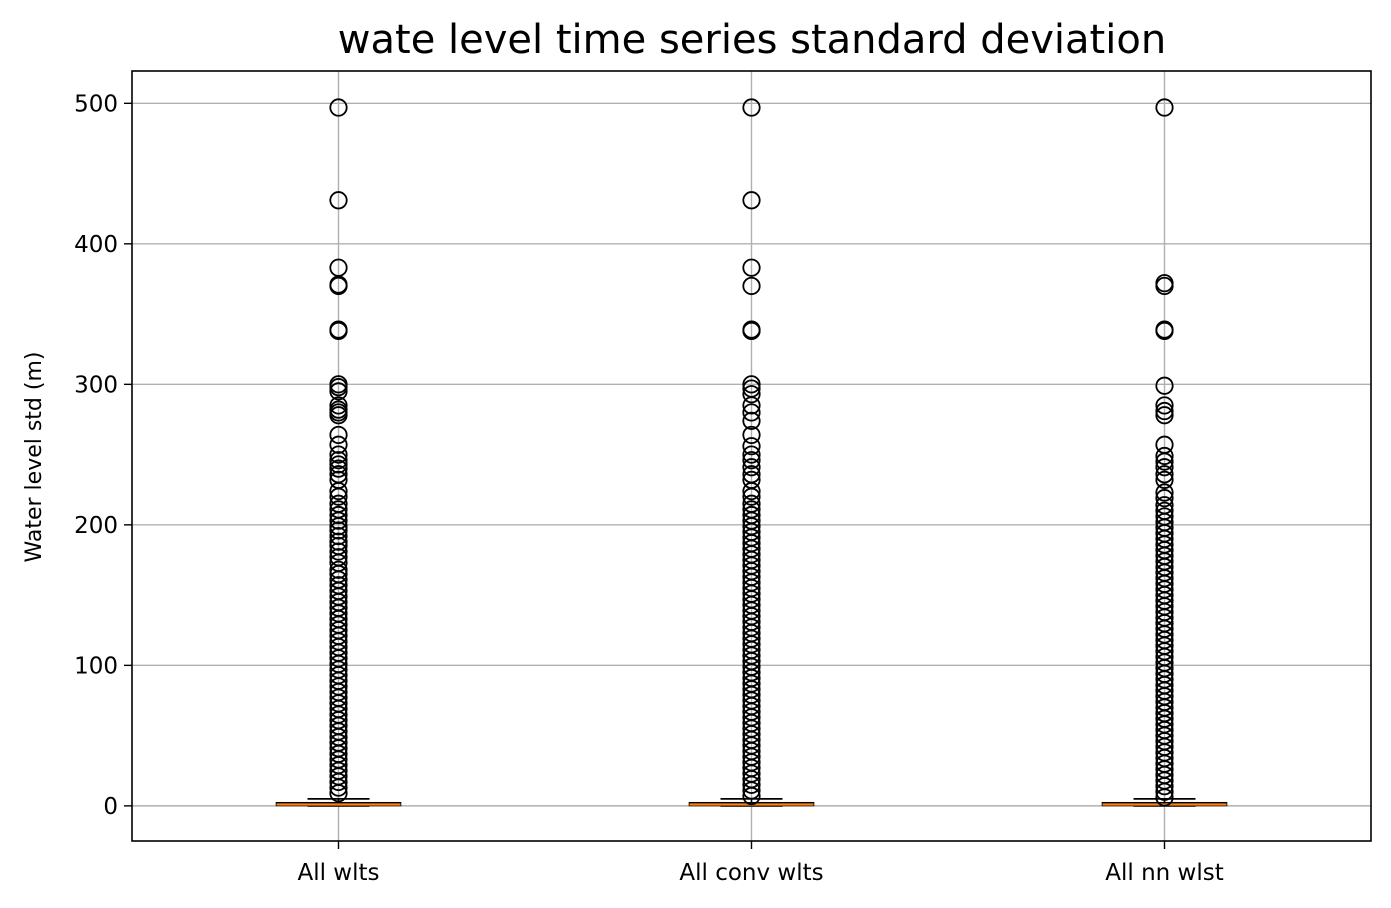 Image resolution: width=1391 pixels, height=908 pixels. Describe the element at coordinates (338, 873) in the screenshot. I see `x-tick-label: All wlts` at that location.